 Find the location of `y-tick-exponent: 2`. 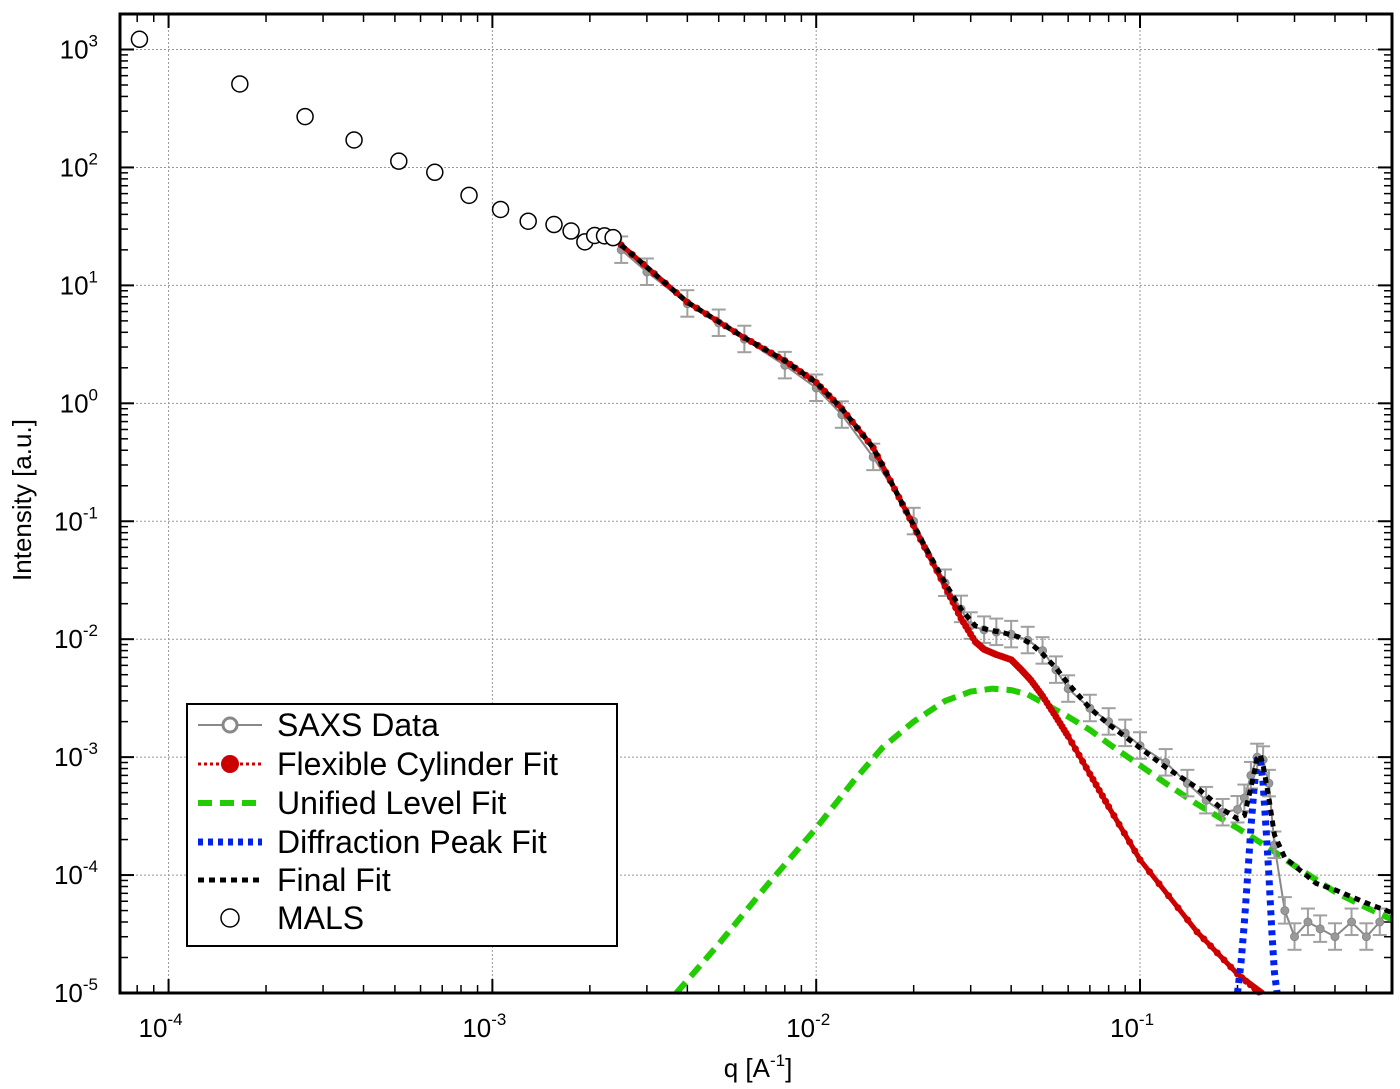

y-tick-exponent: 2 is located at coordinates (93, 158).